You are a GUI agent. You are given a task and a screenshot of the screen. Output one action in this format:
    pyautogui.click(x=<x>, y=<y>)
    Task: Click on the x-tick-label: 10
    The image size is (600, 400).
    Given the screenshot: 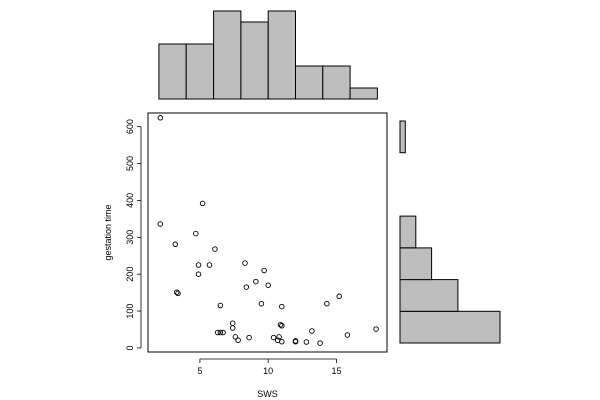 What is the action you would take?
    pyautogui.click(x=268, y=371)
    